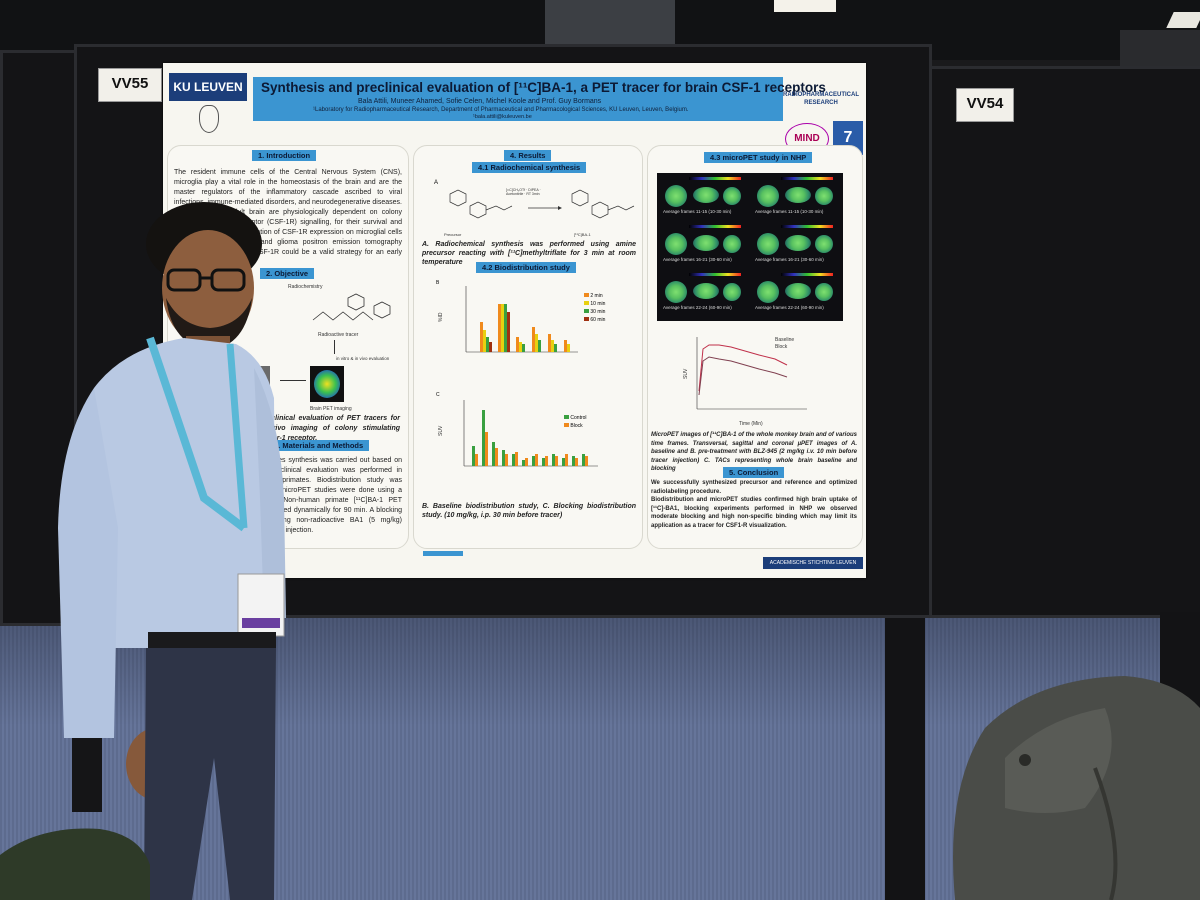 This screenshot has height=900, width=1200. What do you see at coordinates (518, 433) in the screenshot?
I see `blocking-bar-chart: SUV` at bounding box center [518, 433].